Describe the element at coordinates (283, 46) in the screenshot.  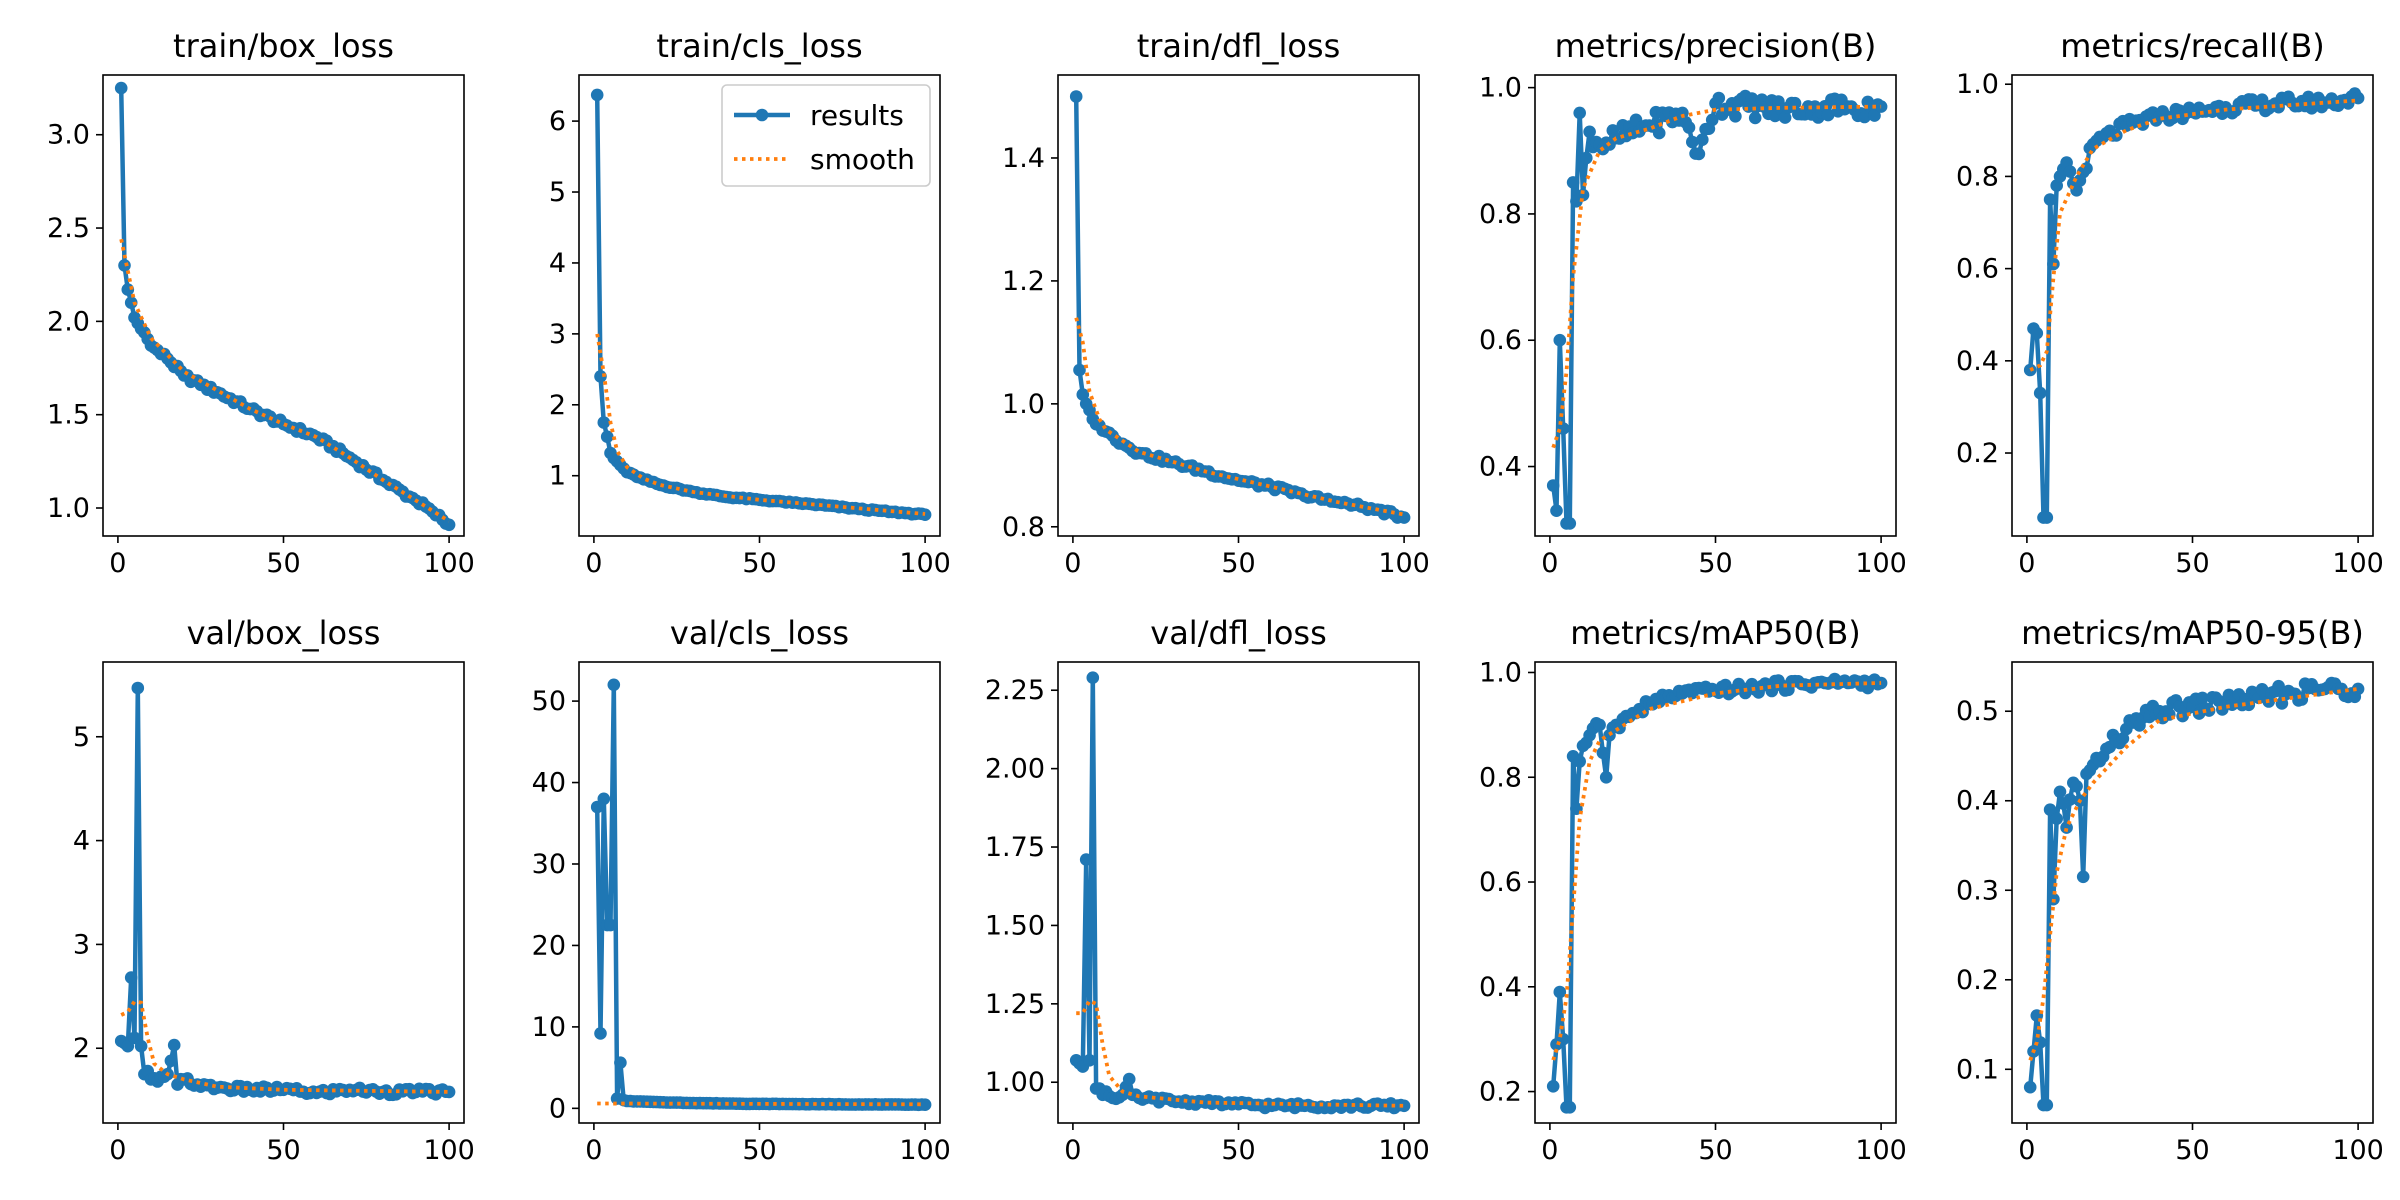
I see `panel-title: train/box_loss` at that location.